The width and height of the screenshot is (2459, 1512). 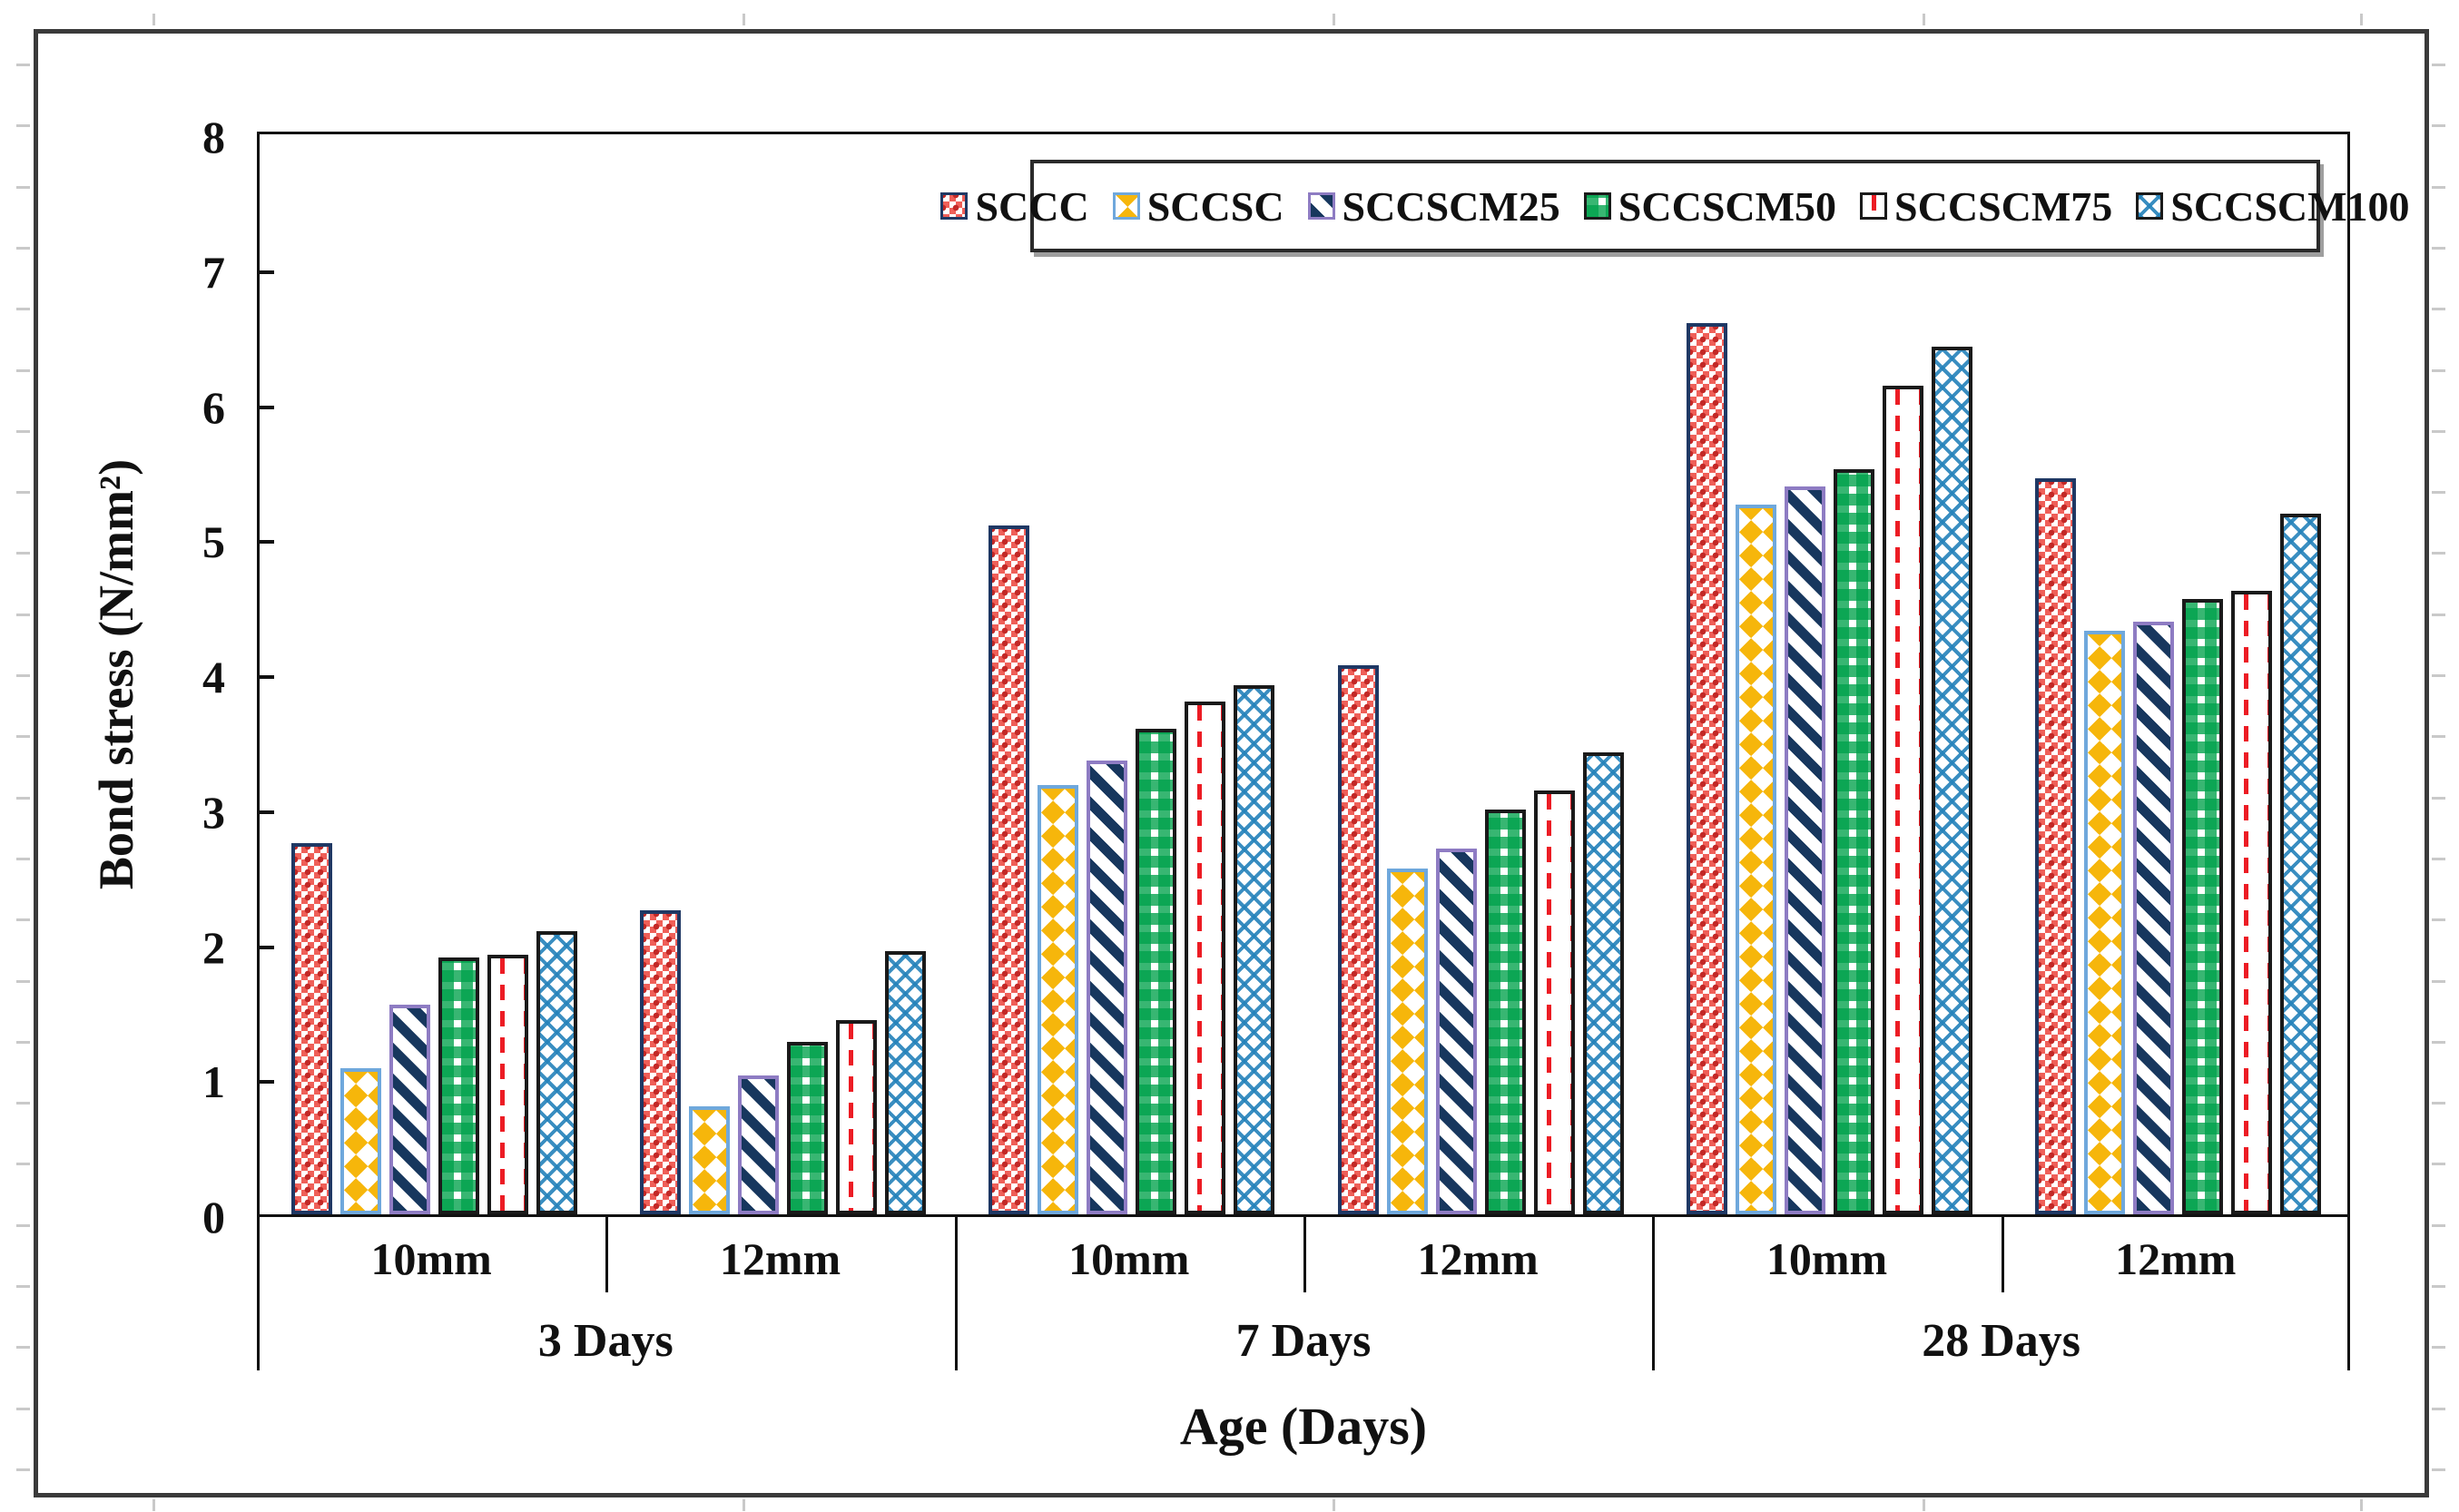 What do you see at coordinates (1434, 206) in the screenshot?
I see `legend-item-SCCSCM25: SCCSCM25` at bounding box center [1434, 206].